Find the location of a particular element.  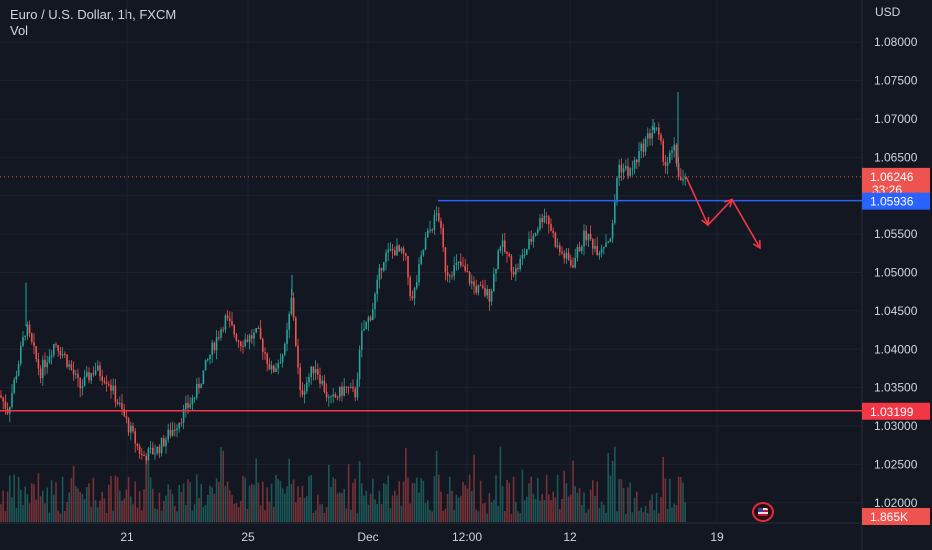

time-tick-label: 12:00 is located at coordinates (467, 537).